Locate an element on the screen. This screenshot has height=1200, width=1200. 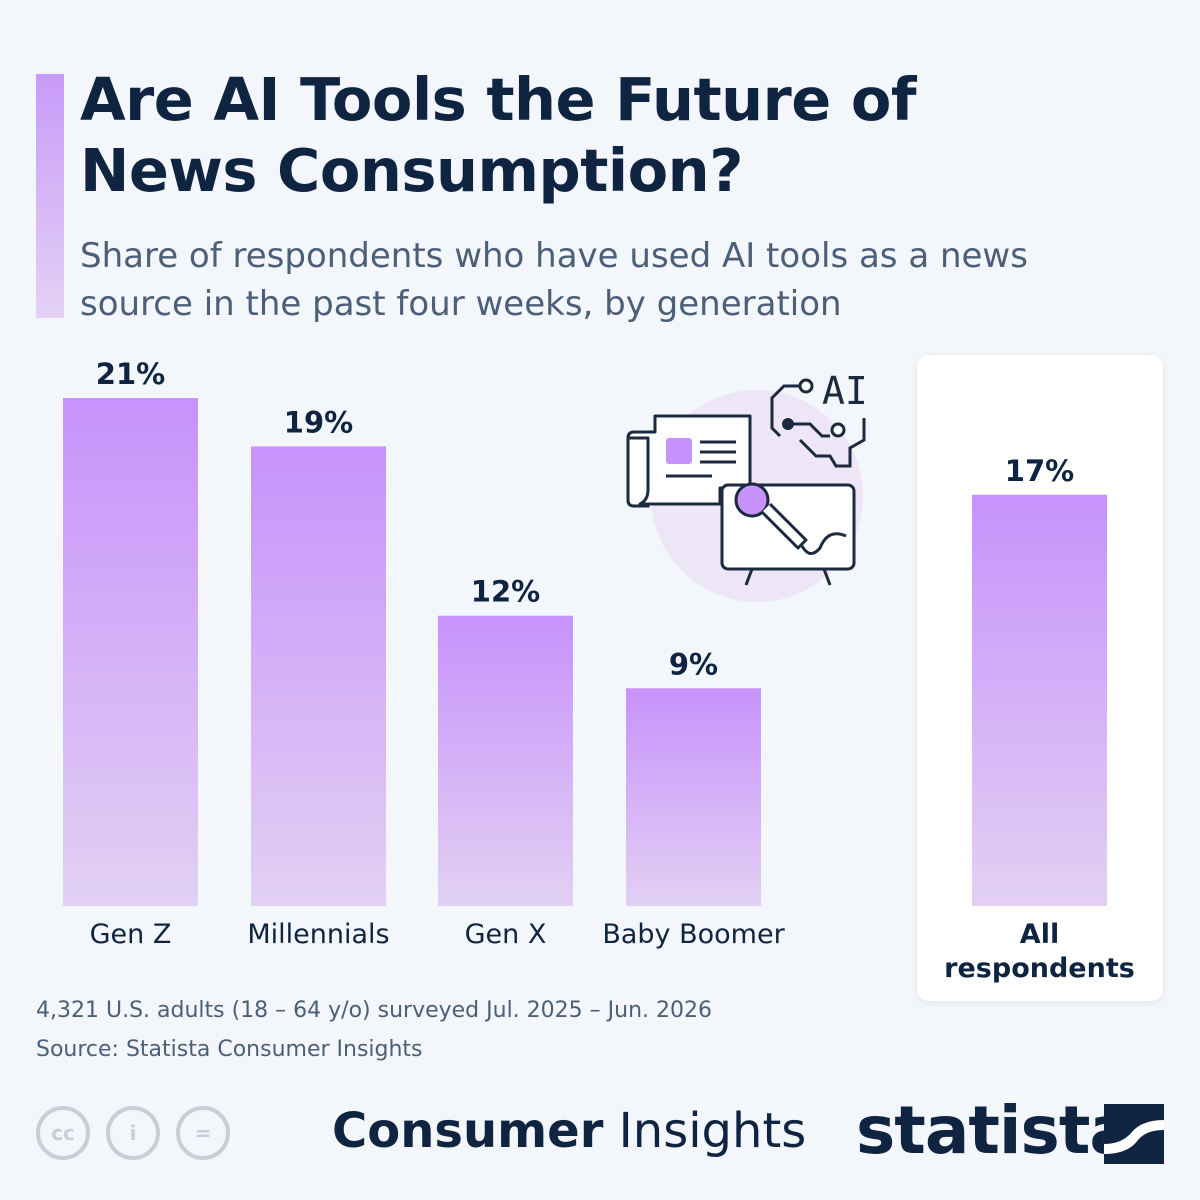
value-label: 12% is located at coordinates (505, 592).